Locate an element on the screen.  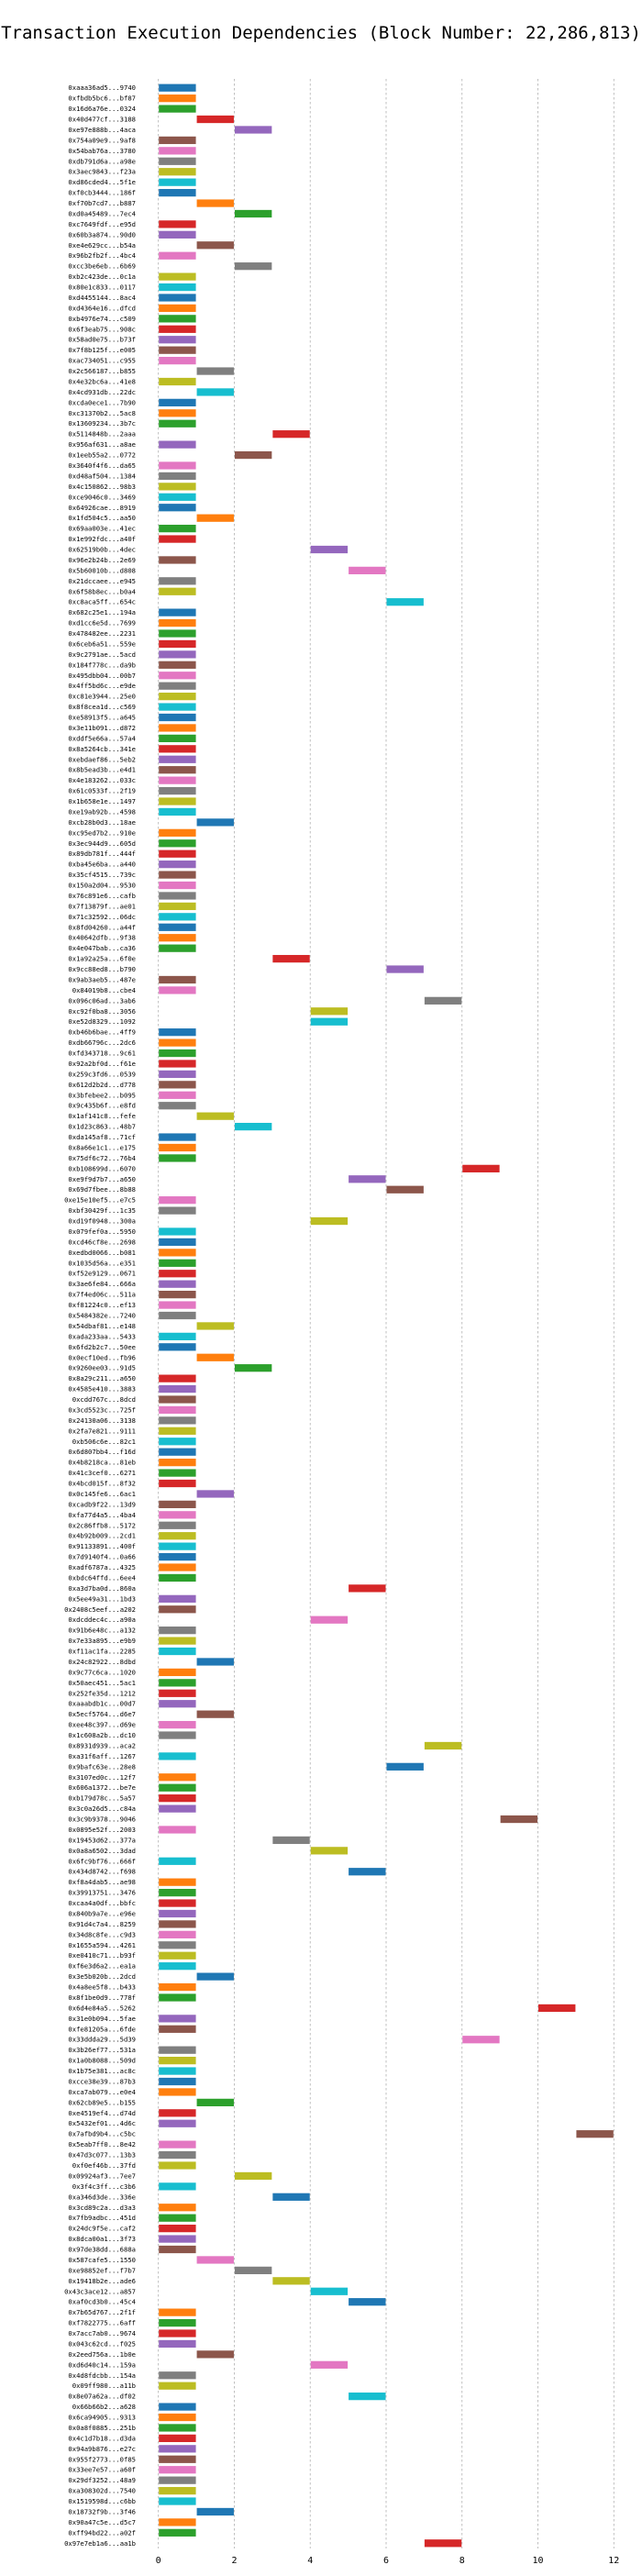
transaction-label: 0xf81224c0...ef13 is located at coordinates (102, 1305).